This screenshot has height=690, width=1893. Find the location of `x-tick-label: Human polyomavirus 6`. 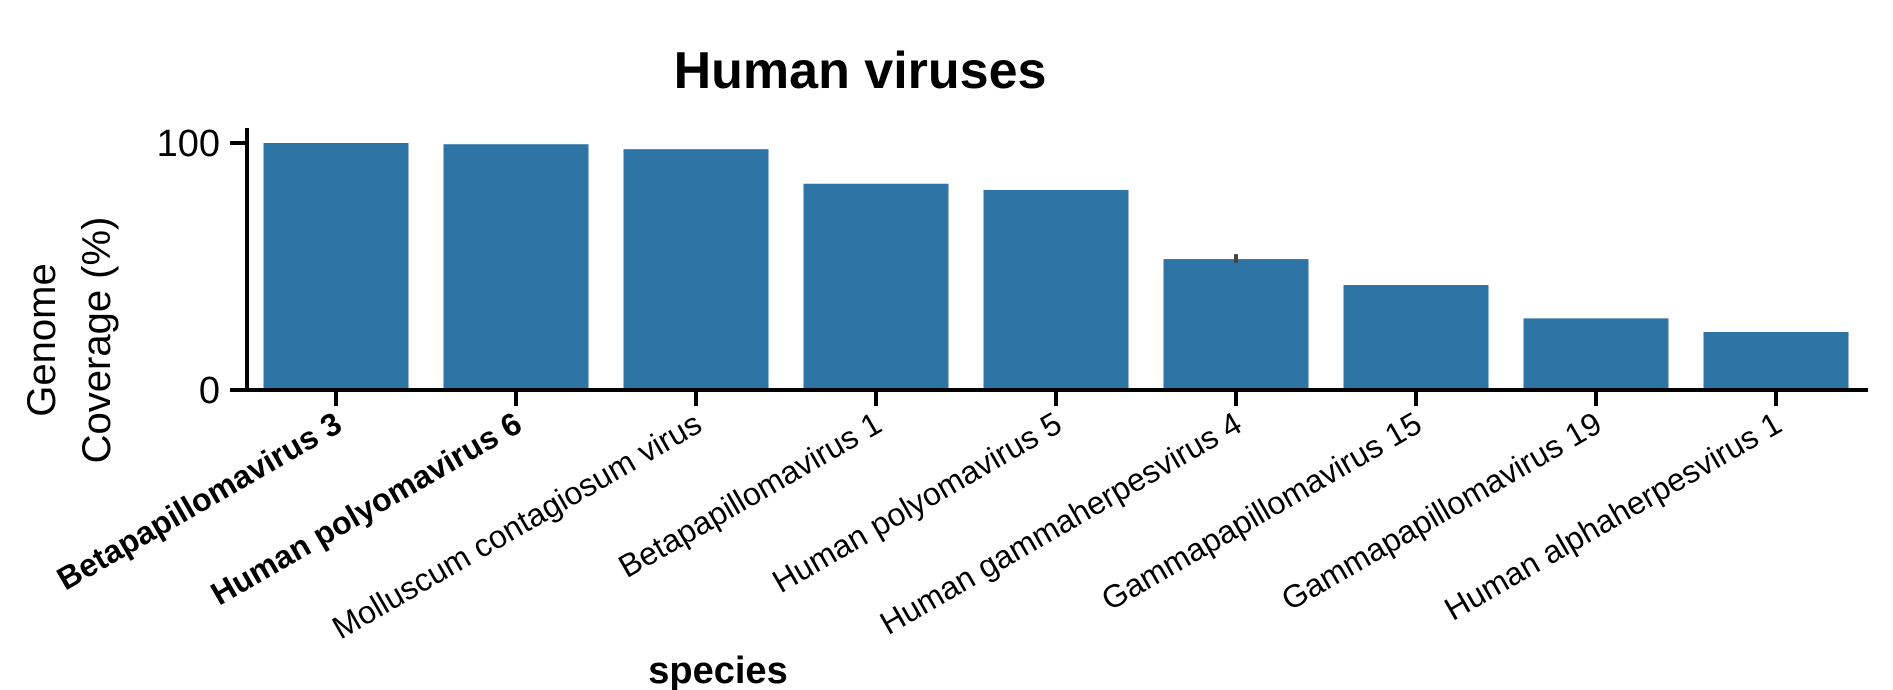

x-tick-label: Human polyomavirus 6 is located at coordinates (366, 508).